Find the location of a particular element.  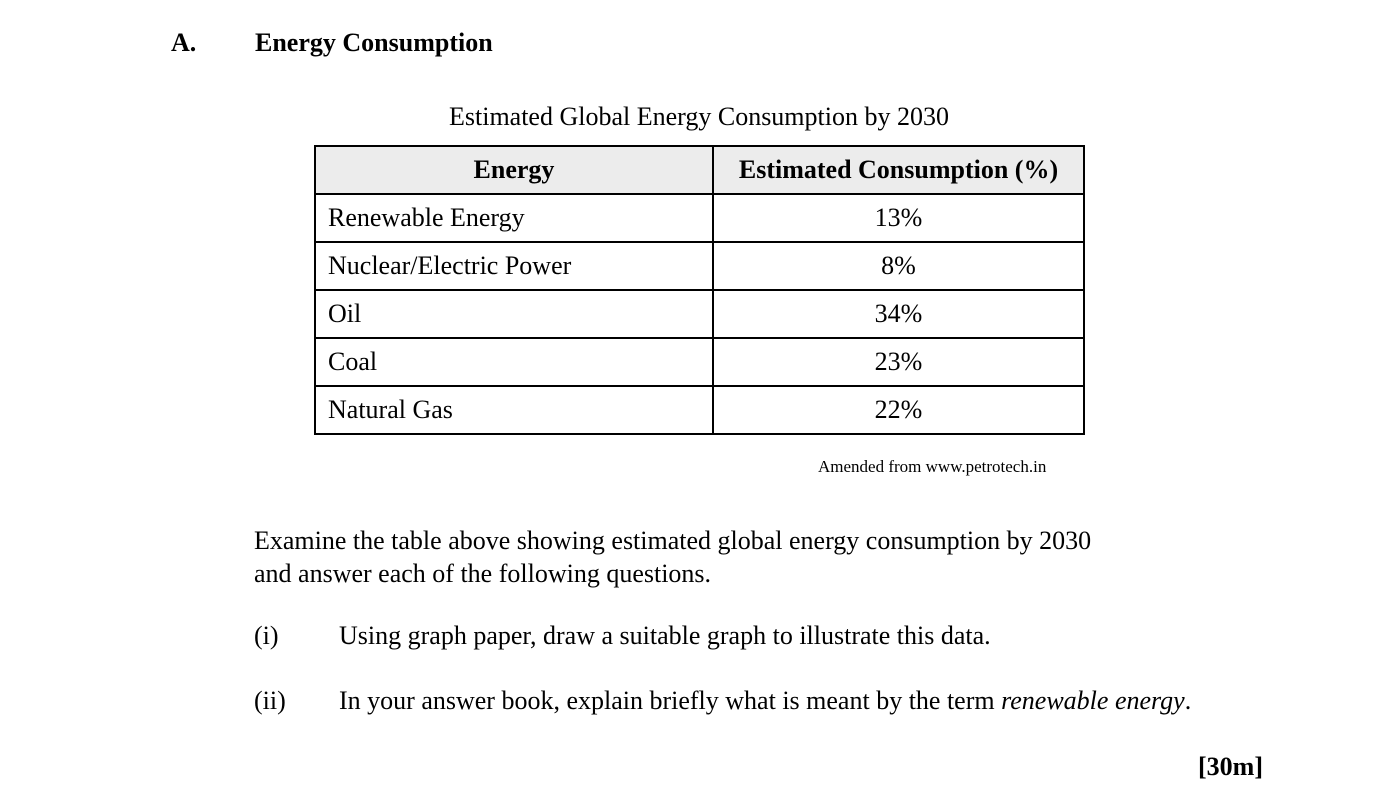

energy-cell: Nuclear/Electric Power is located at coordinates (514, 266).